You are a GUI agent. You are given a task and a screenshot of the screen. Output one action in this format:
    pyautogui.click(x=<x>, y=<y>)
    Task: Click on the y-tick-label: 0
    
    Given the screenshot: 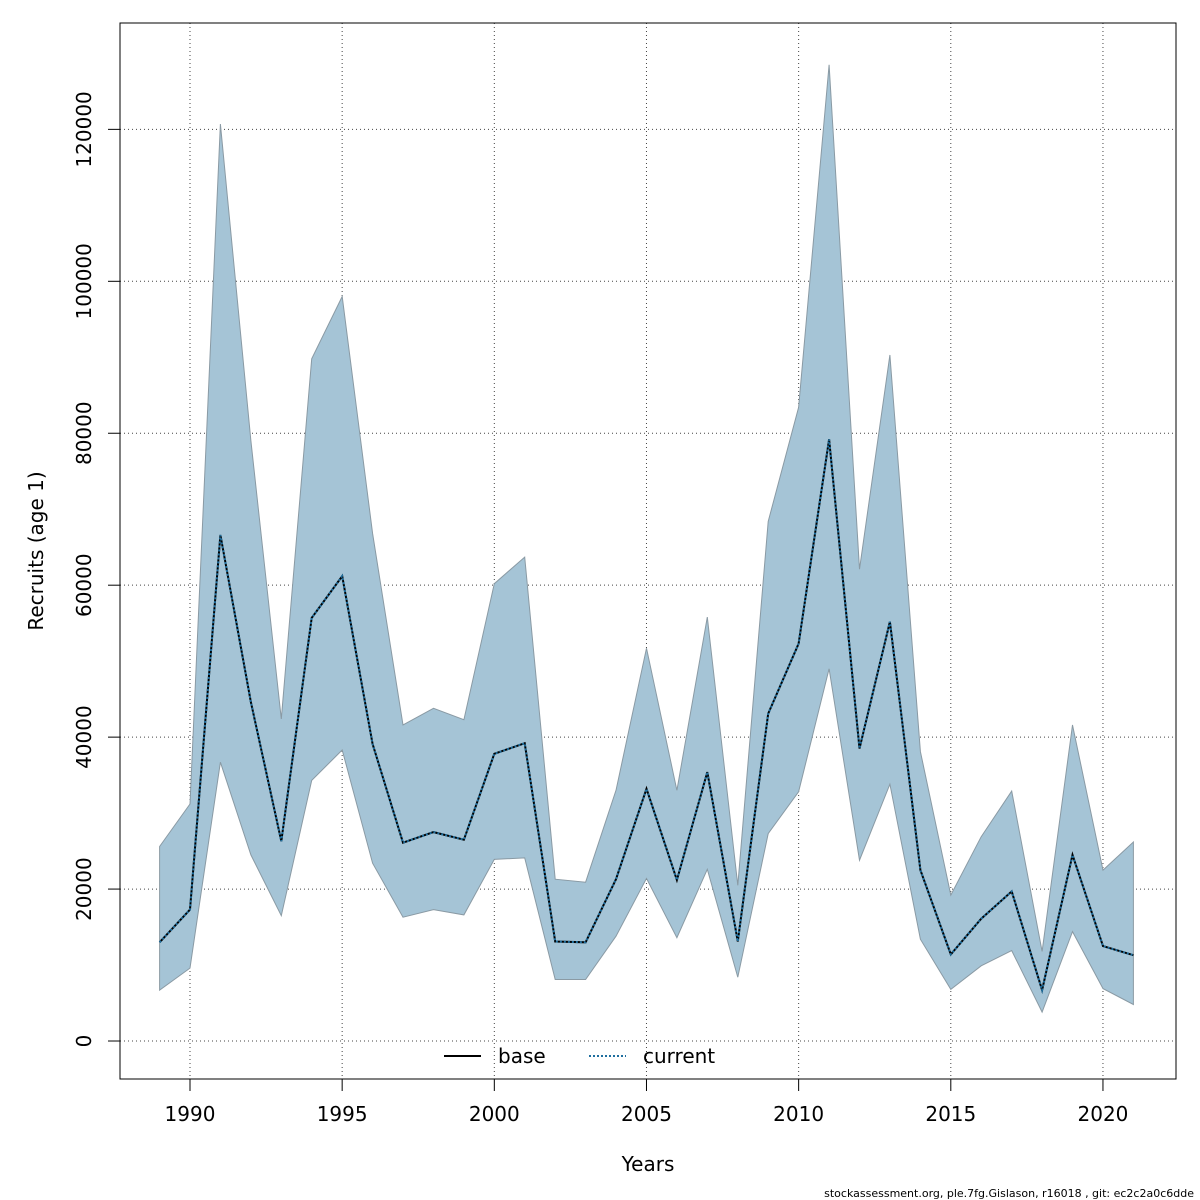 What is the action you would take?
    pyautogui.click(x=84, y=1041)
    